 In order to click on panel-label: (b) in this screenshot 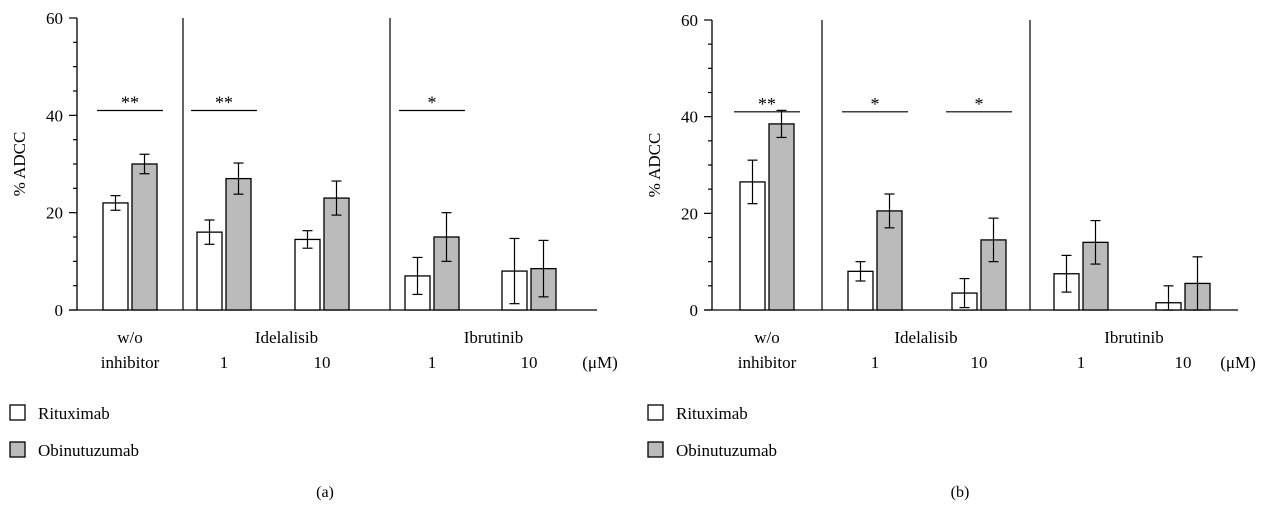, I will do `click(960, 492)`.